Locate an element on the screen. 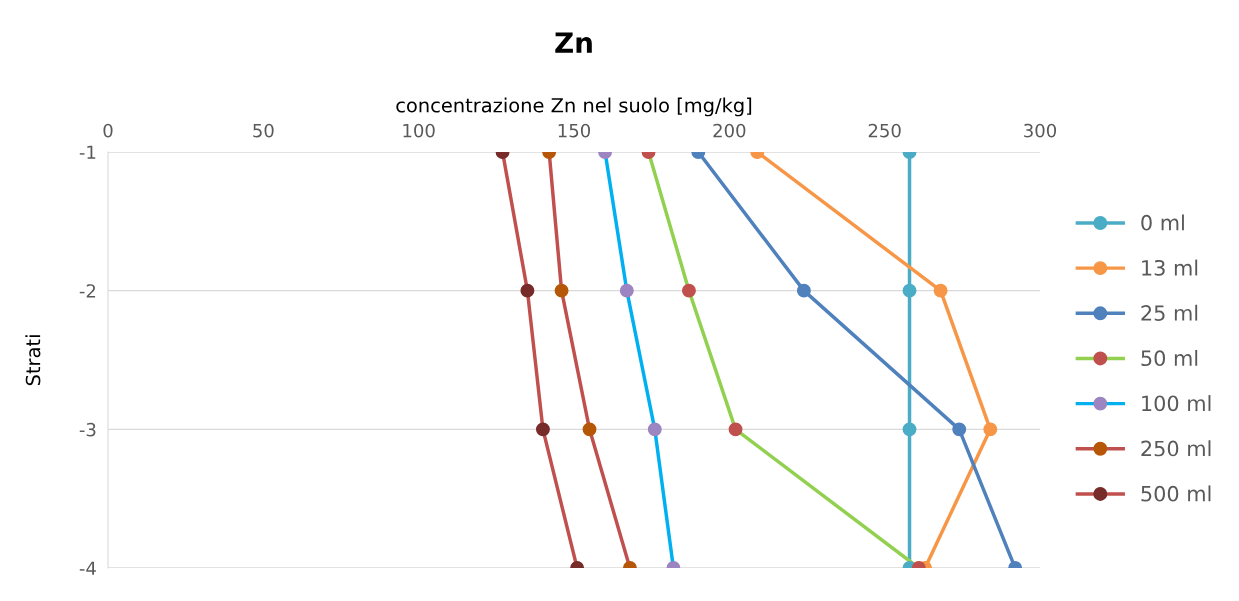 This screenshot has height=601, width=1239. legend-label: 13 ml is located at coordinates (1170, 267).